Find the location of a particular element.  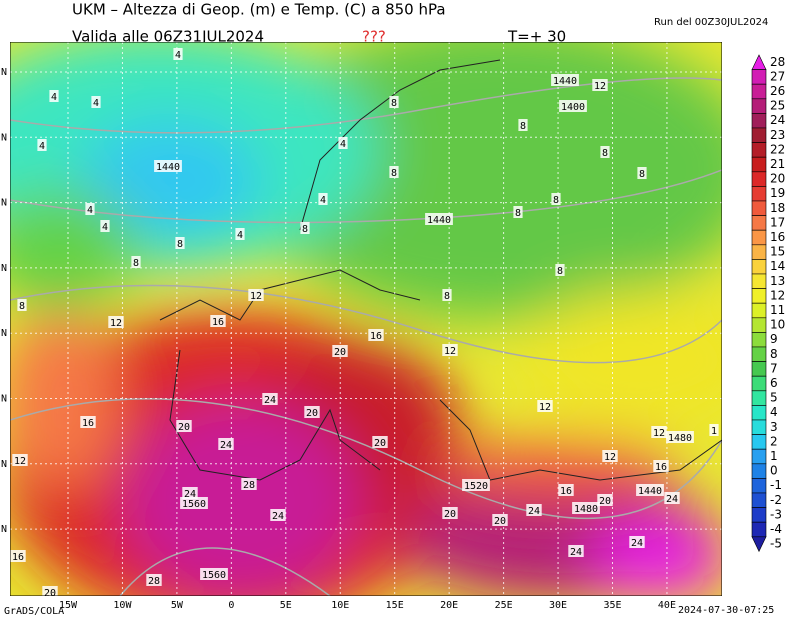

contour-label: 1400 is located at coordinates (573, 107).